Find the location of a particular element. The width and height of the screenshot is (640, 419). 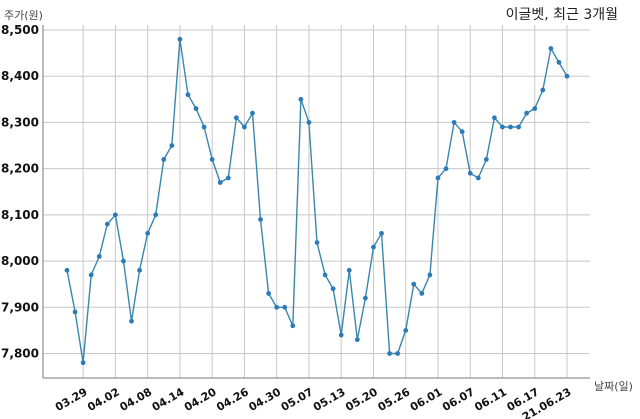

x-axis-label: 날짜(일) is located at coordinates (613, 386).